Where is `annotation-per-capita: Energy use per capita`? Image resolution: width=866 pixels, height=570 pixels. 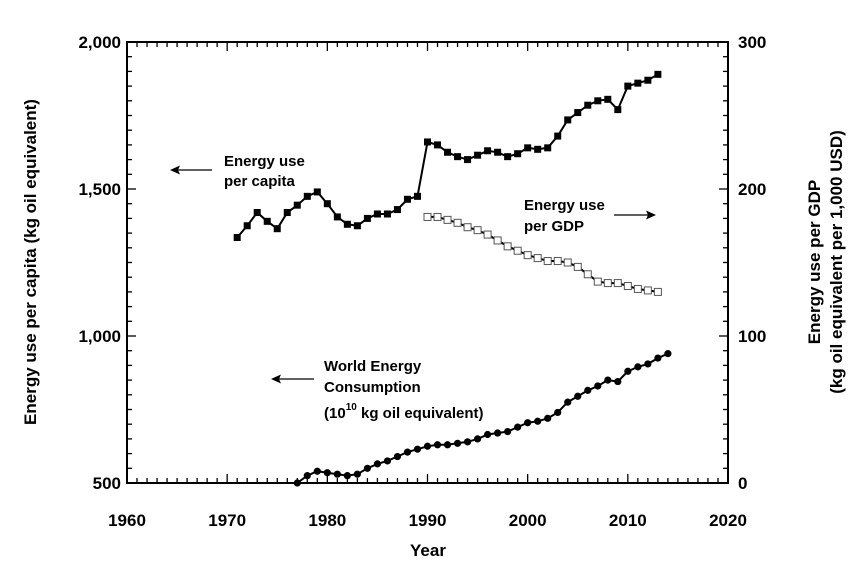
annotation-per-capita: Energy use per capita is located at coordinates (237, 171).